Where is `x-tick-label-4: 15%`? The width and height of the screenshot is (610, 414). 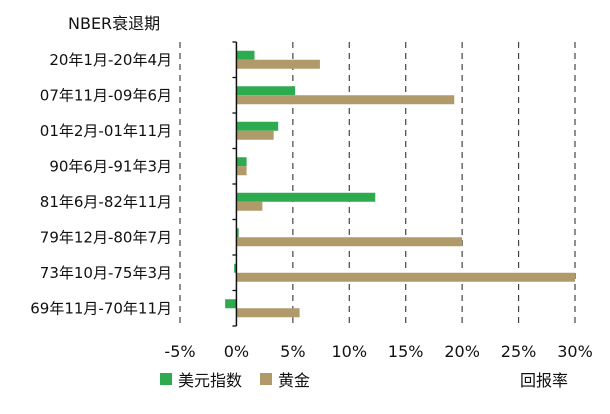
x-tick-label-4: 15% is located at coordinates (406, 351).